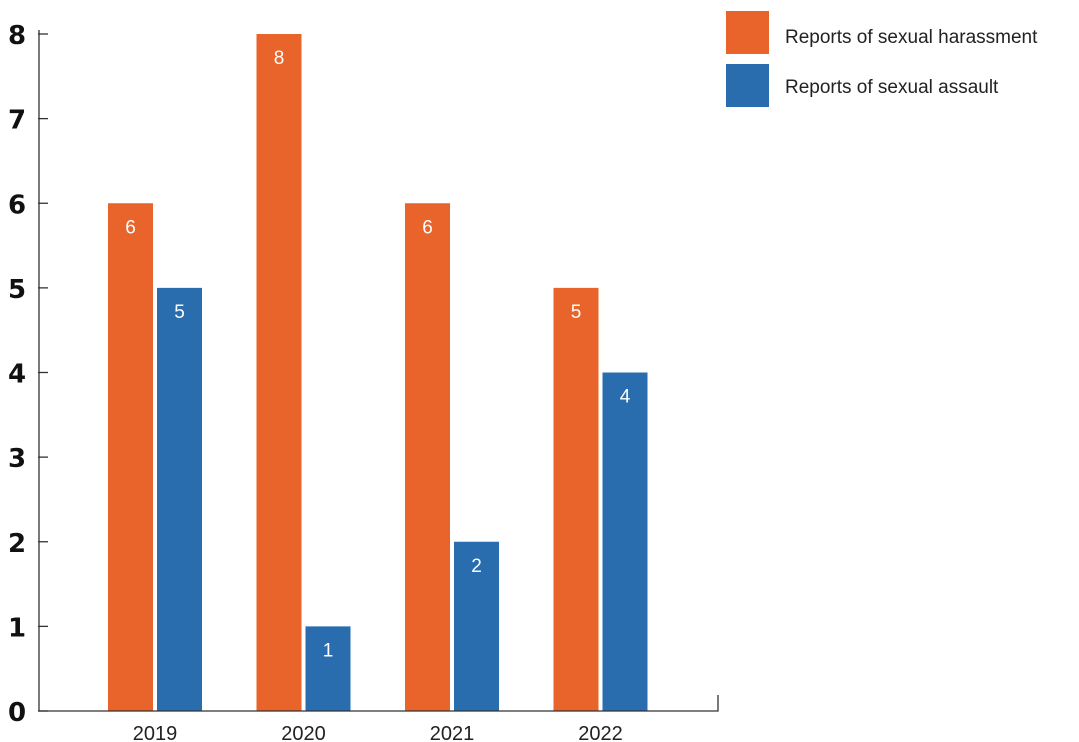 The height and width of the screenshot is (742, 1079). Describe the element at coordinates (279, 372) in the screenshot. I see `bar-harassment-2020` at that location.